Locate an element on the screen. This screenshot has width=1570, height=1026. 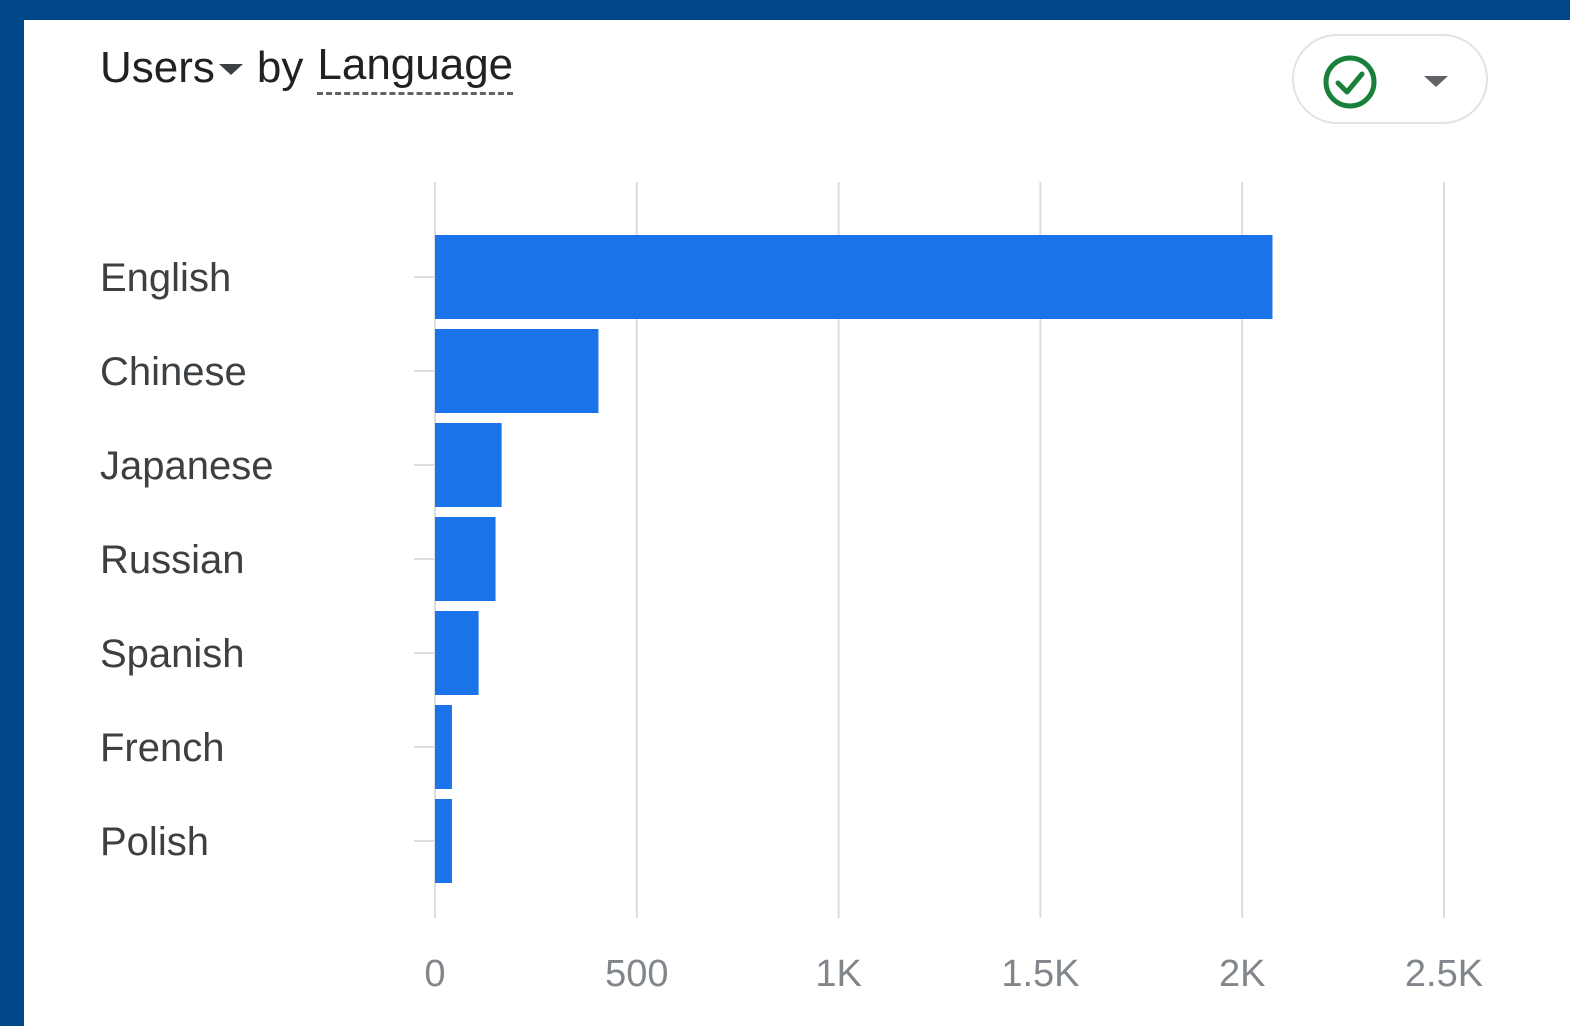
category-label: Japanese is located at coordinates (186, 466).